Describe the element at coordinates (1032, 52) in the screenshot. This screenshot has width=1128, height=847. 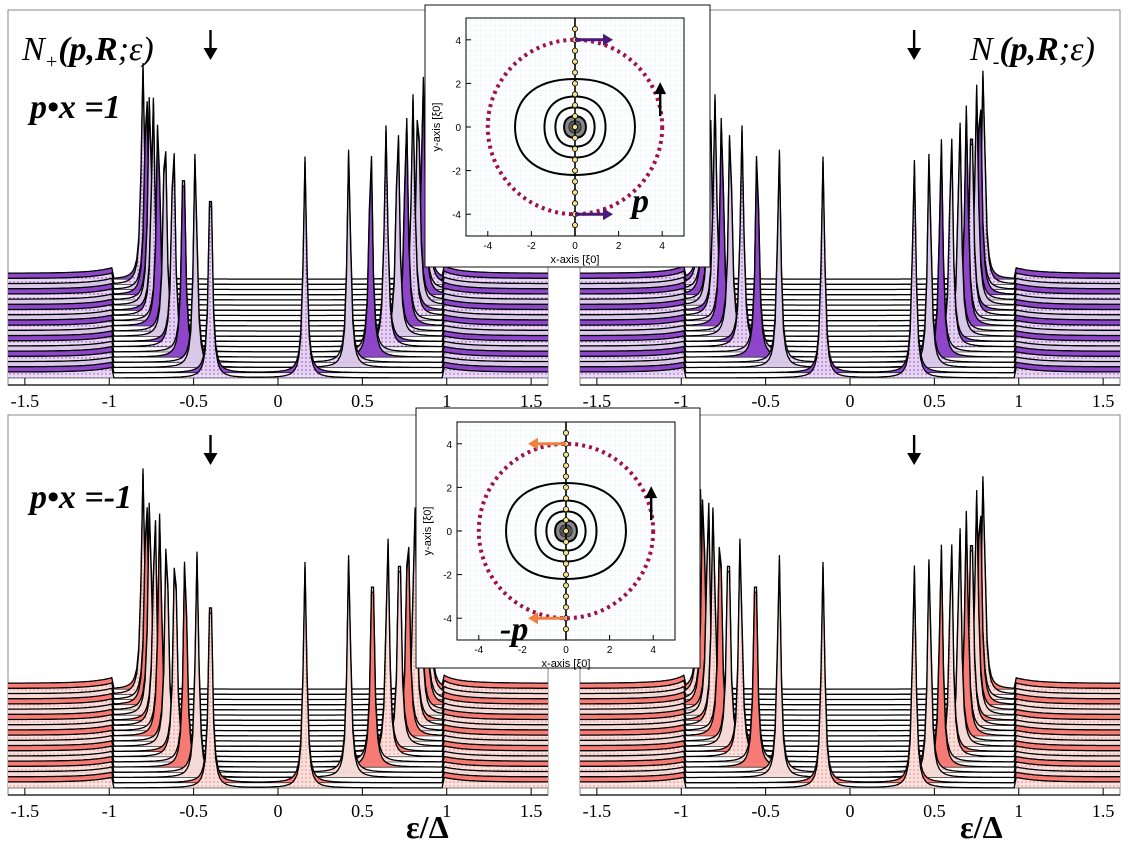
I see `label-n-minus: N-(p,R;ε)` at that location.